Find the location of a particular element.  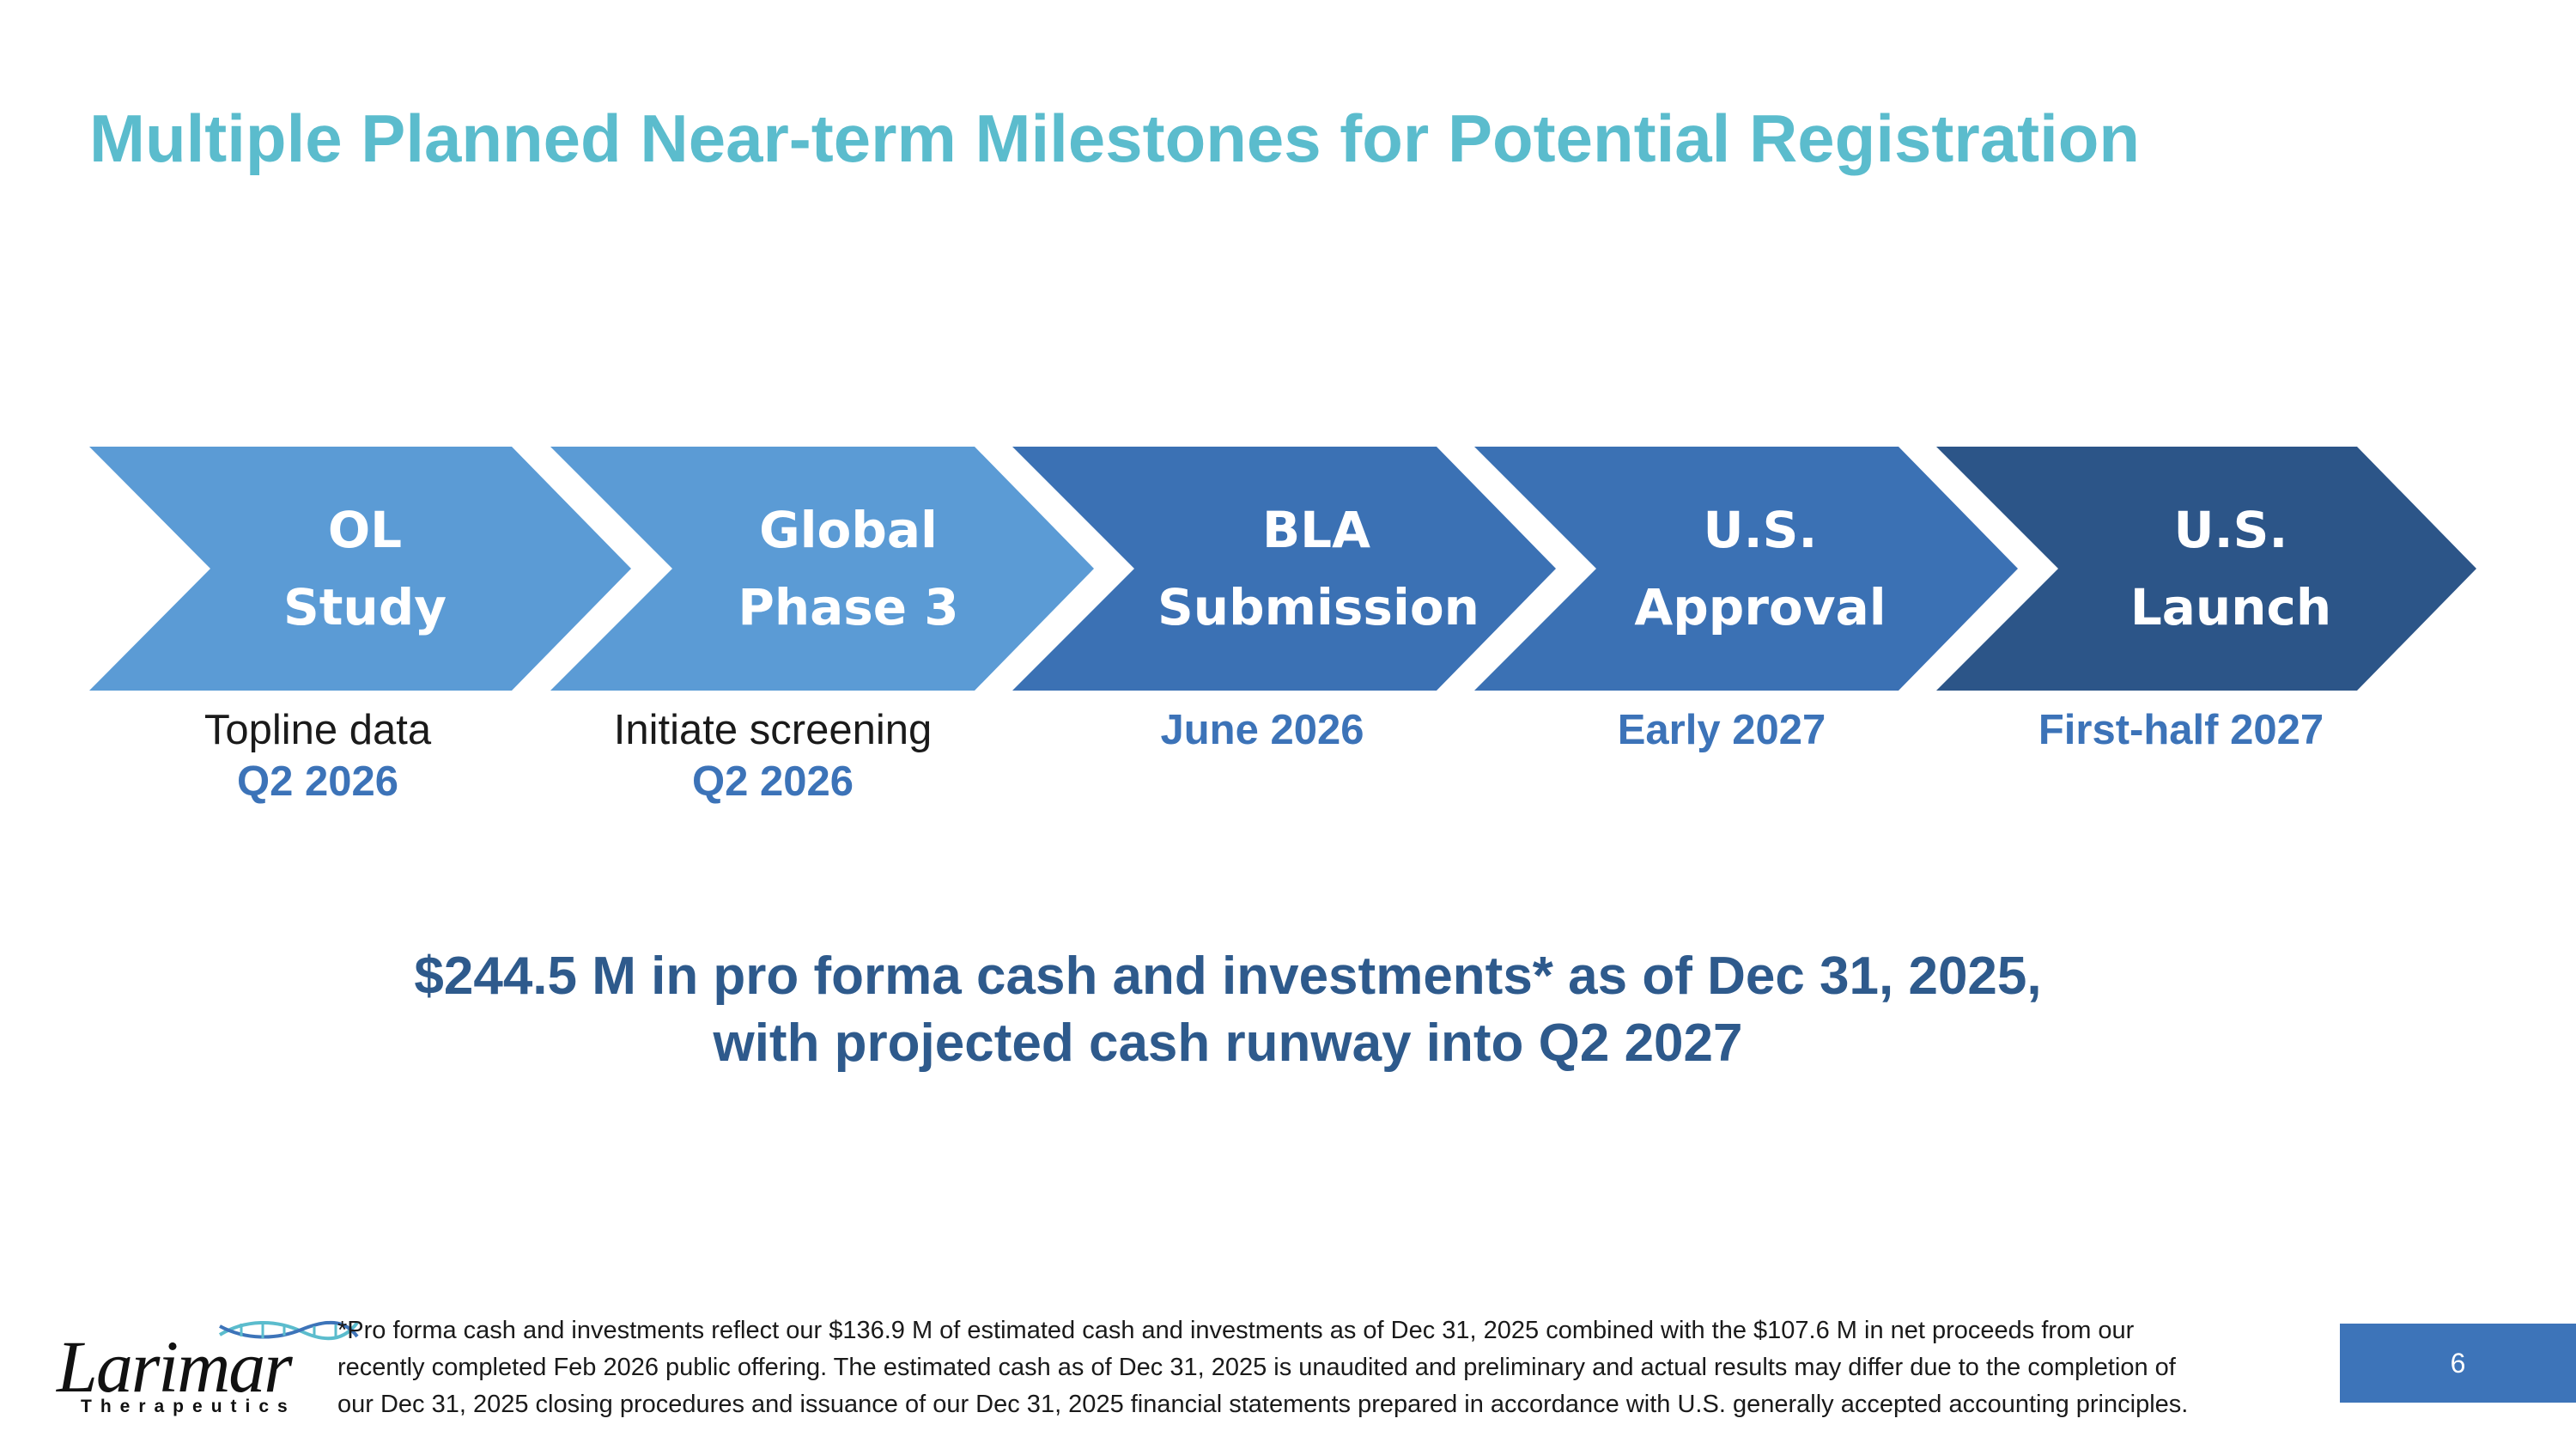

step-label-line1: BLA is located at coordinates (1316, 530).